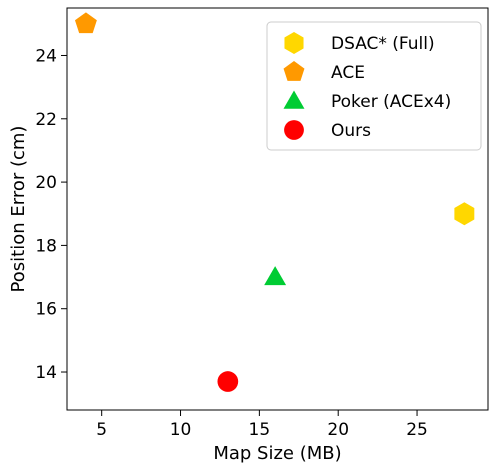  Describe the element at coordinates (294, 130) in the screenshot. I see `legend-marker-circle` at that location.